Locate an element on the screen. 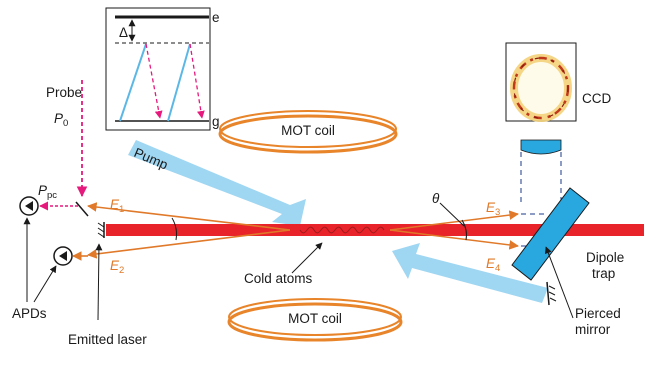 This screenshot has height=366, width=649. emitted-laser-label: Emitted laser is located at coordinates (107, 339).